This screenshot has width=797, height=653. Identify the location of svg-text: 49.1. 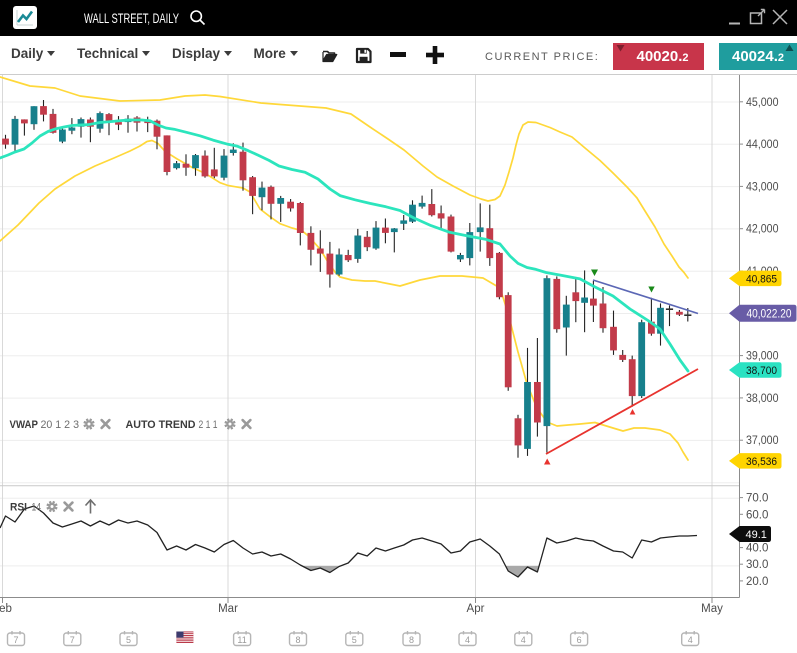
(755, 535).